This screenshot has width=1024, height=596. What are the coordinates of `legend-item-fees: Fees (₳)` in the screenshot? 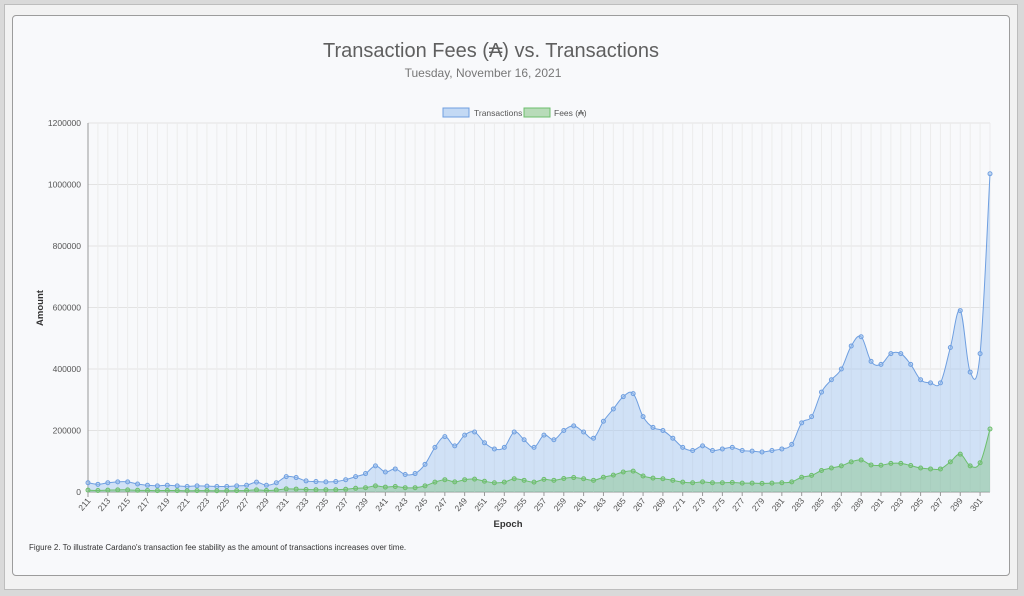 It's located at (555, 112).